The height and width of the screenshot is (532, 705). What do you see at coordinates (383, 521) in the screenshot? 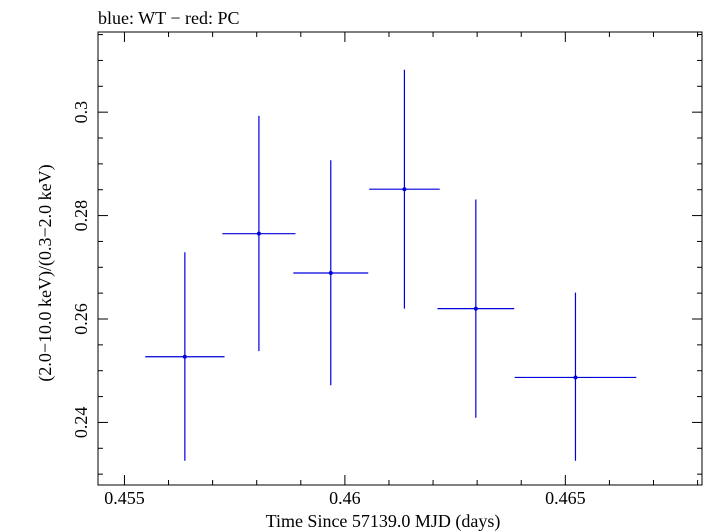
I see `x-axis-label: Time Since 57139.0 MJD (days)` at bounding box center [383, 521].